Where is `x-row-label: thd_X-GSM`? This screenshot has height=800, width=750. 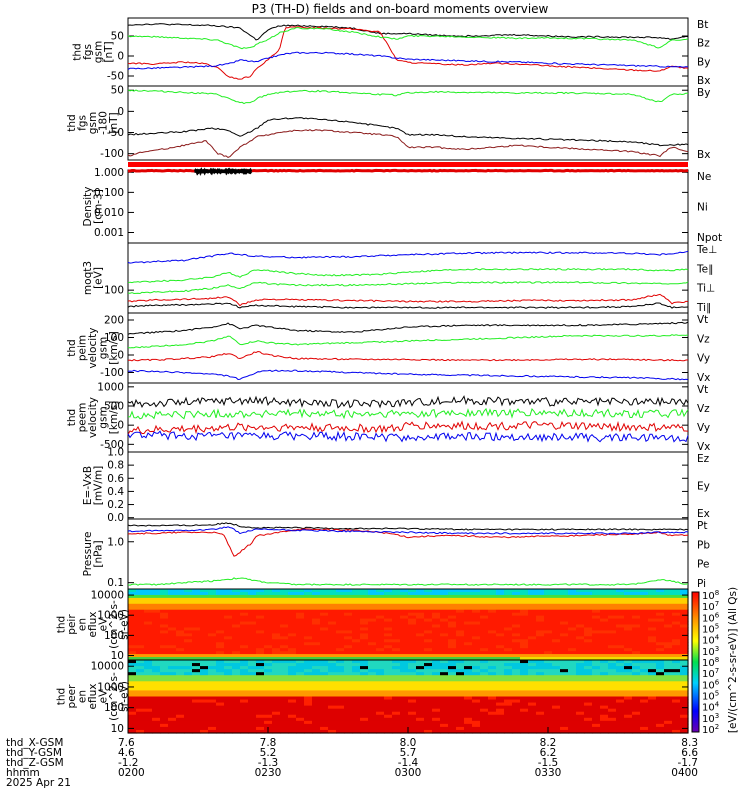 x-row-label: thd_X-GSM is located at coordinates (34, 743).